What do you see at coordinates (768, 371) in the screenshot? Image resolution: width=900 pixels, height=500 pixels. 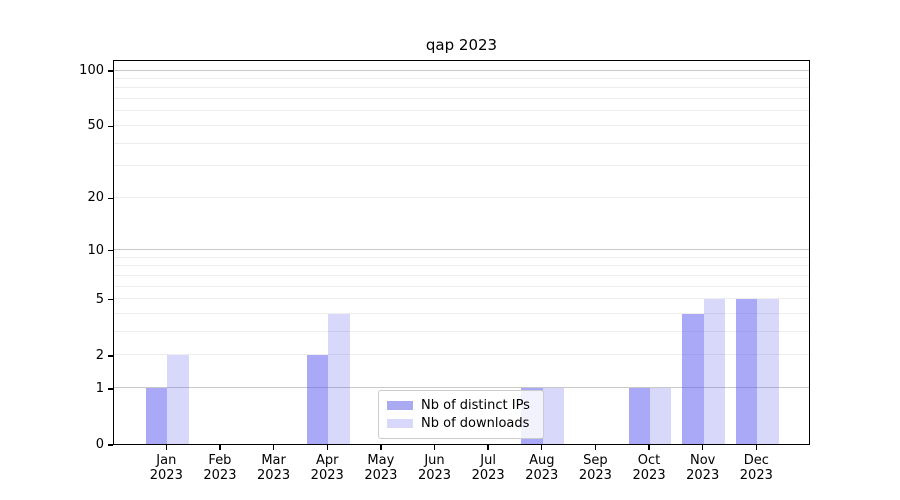 I see `bar-downloads-dec` at bounding box center [768, 371].